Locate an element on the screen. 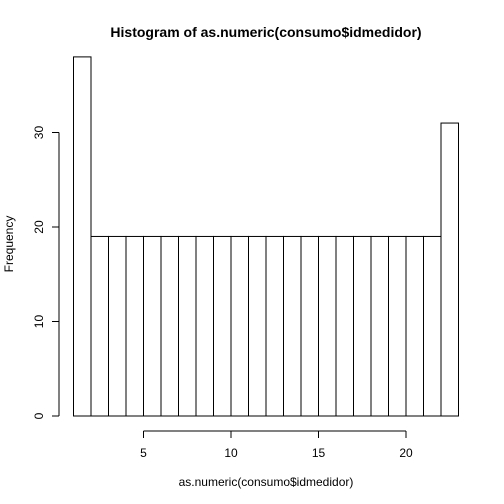 The width and height of the screenshot is (504, 504). x-axis-ticks: 5 10 15 20 is located at coordinates (276, 445).